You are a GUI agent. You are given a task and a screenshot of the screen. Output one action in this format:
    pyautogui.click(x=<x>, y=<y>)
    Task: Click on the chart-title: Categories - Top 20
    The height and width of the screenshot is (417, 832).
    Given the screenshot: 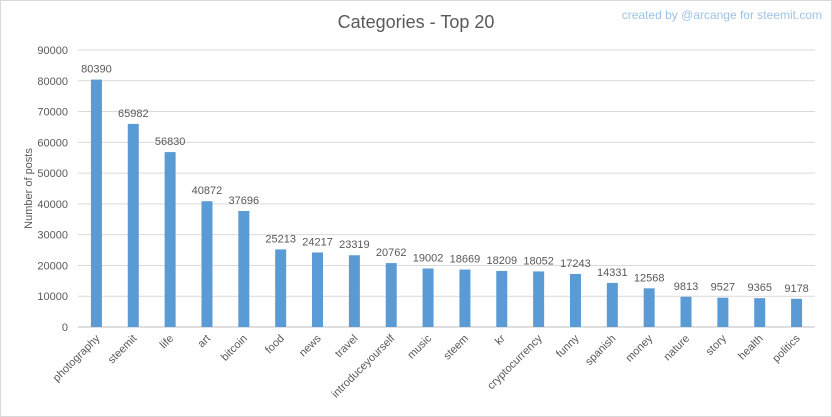 What is the action you would take?
    pyautogui.click(x=416, y=22)
    